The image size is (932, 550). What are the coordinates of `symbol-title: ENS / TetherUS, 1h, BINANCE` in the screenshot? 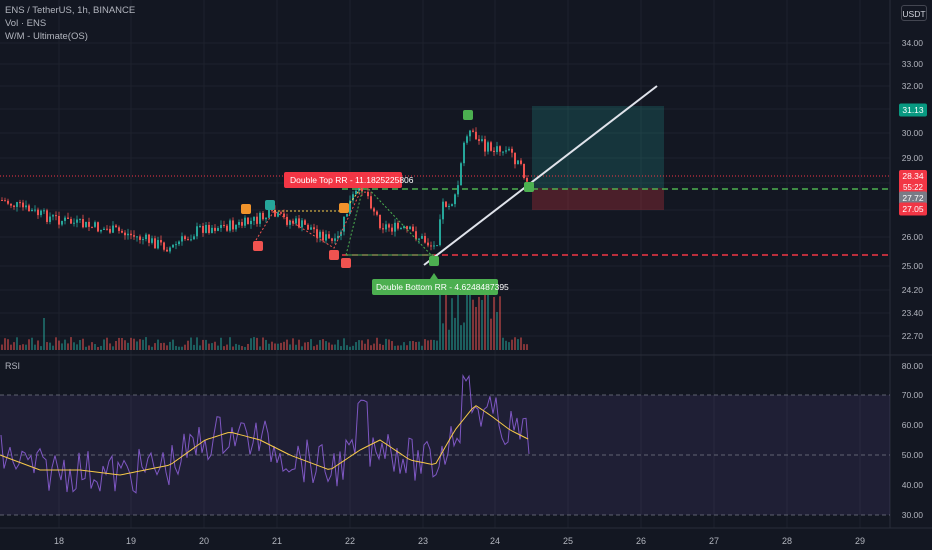 It's located at (70, 10).